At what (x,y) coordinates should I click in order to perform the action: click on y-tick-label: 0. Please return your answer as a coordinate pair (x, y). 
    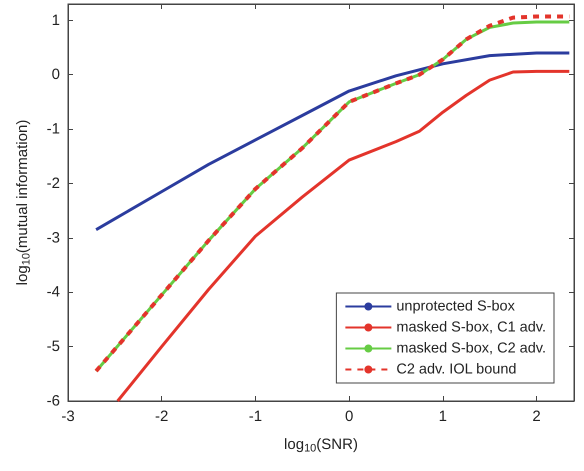
    Looking at the image, I should click on (56, 75).